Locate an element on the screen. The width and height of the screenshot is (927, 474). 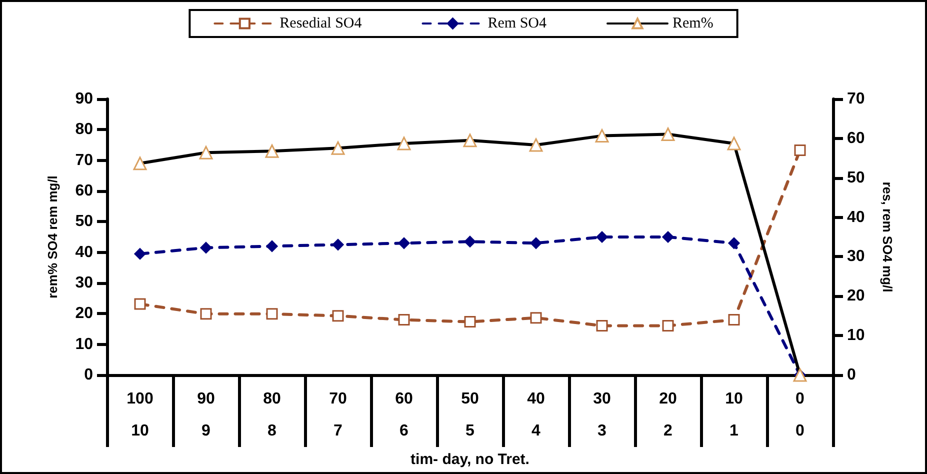
y-tick-label: 10 is located at coordinates (84, 344).